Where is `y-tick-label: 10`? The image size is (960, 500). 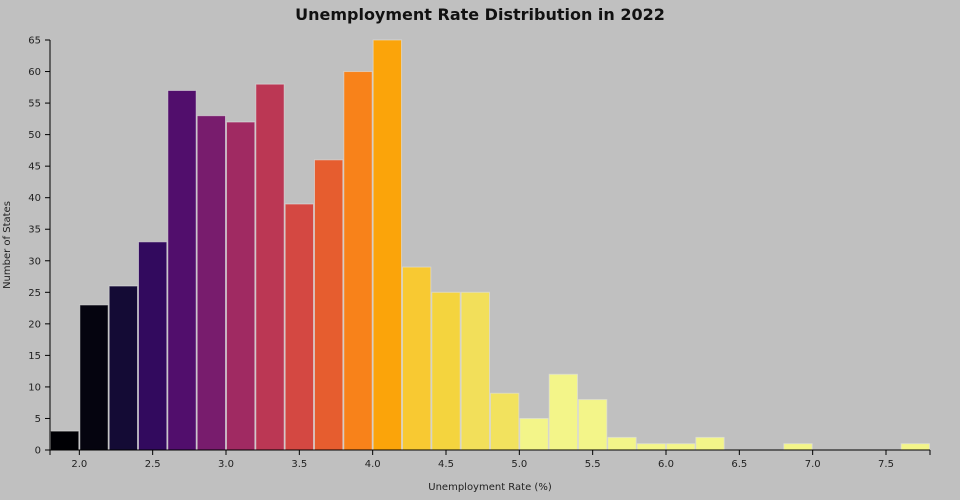 y-tick-label: 10 is located at coordinates (34, 387).